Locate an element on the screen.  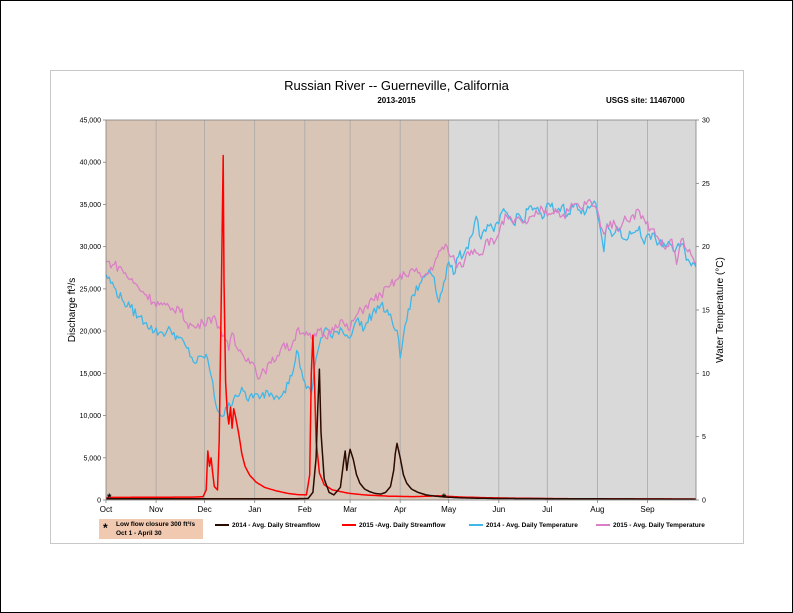
legend-label-2014-temperature: 2014 - Avg. Daily Temperature is located at coordinates (532, 525).